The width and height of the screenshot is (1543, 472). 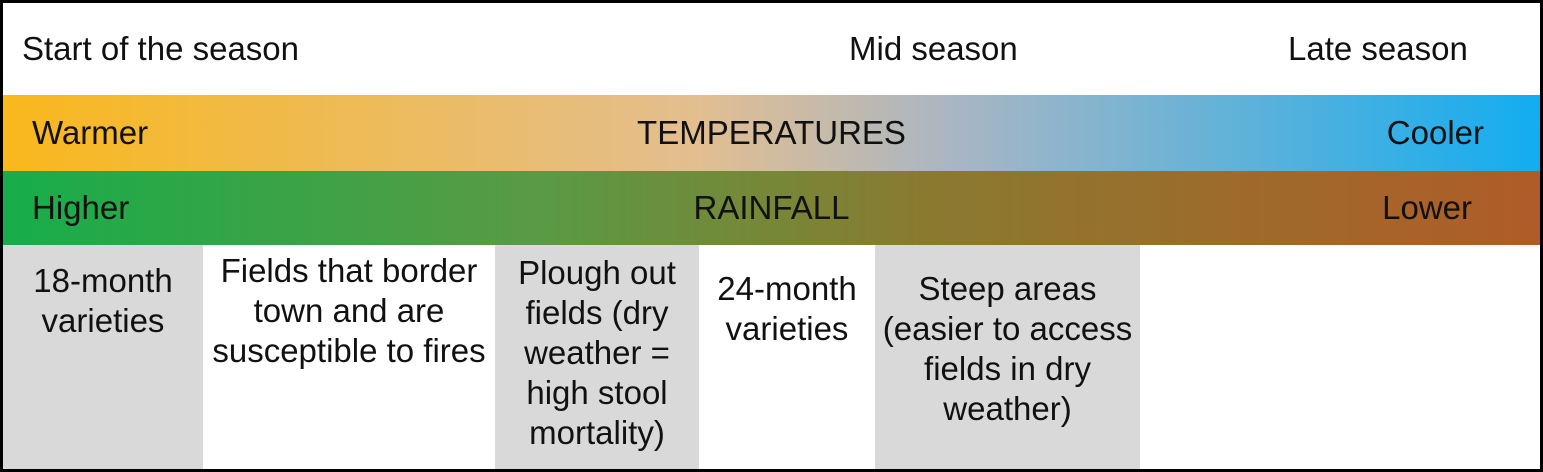 I want to click on season-late-label: Late season, so click(x=1378, y=48).